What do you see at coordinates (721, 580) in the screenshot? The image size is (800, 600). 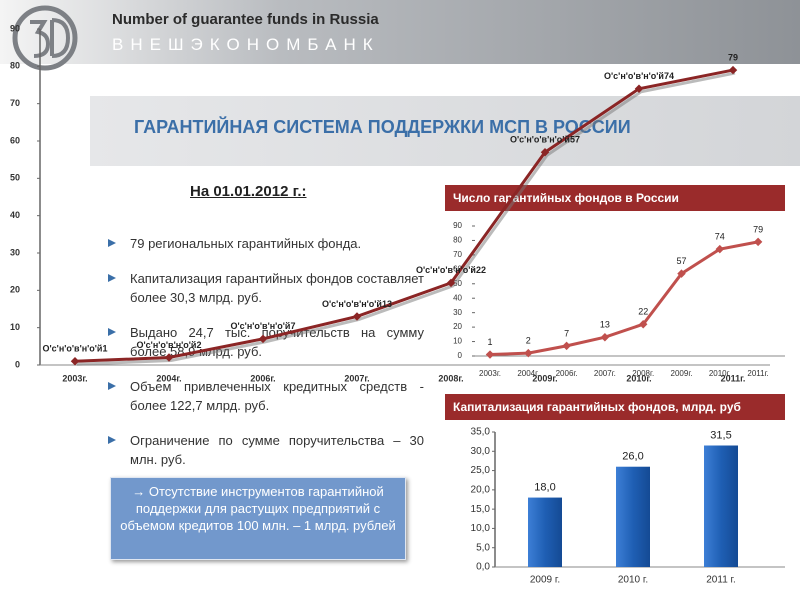 I see `x-tick-label: 2011 г.` at bounding box center [721, 580].